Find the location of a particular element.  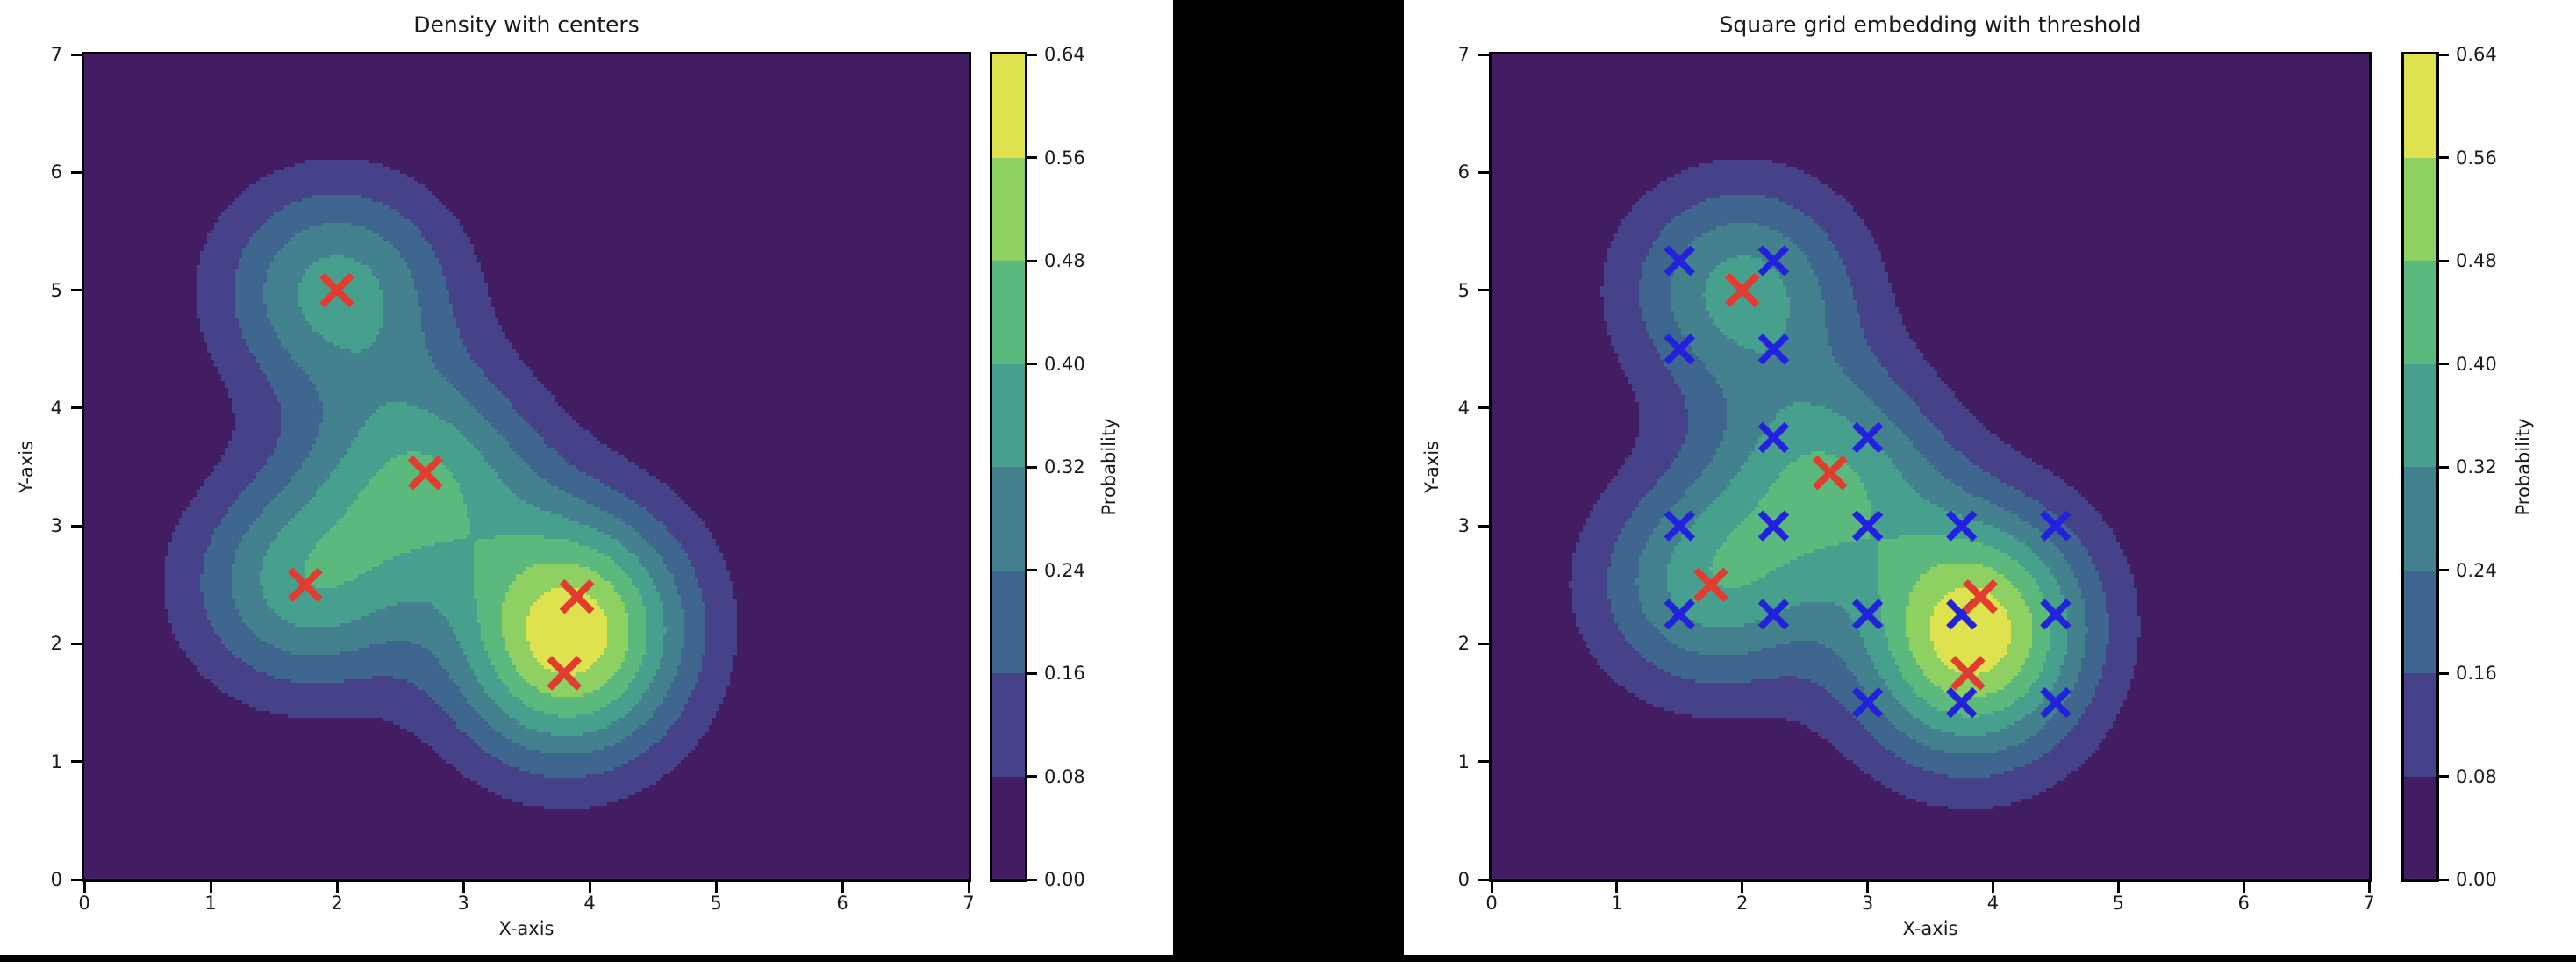

colorbar-tick-label: 0.08 is located at coordinates (1064, 776).